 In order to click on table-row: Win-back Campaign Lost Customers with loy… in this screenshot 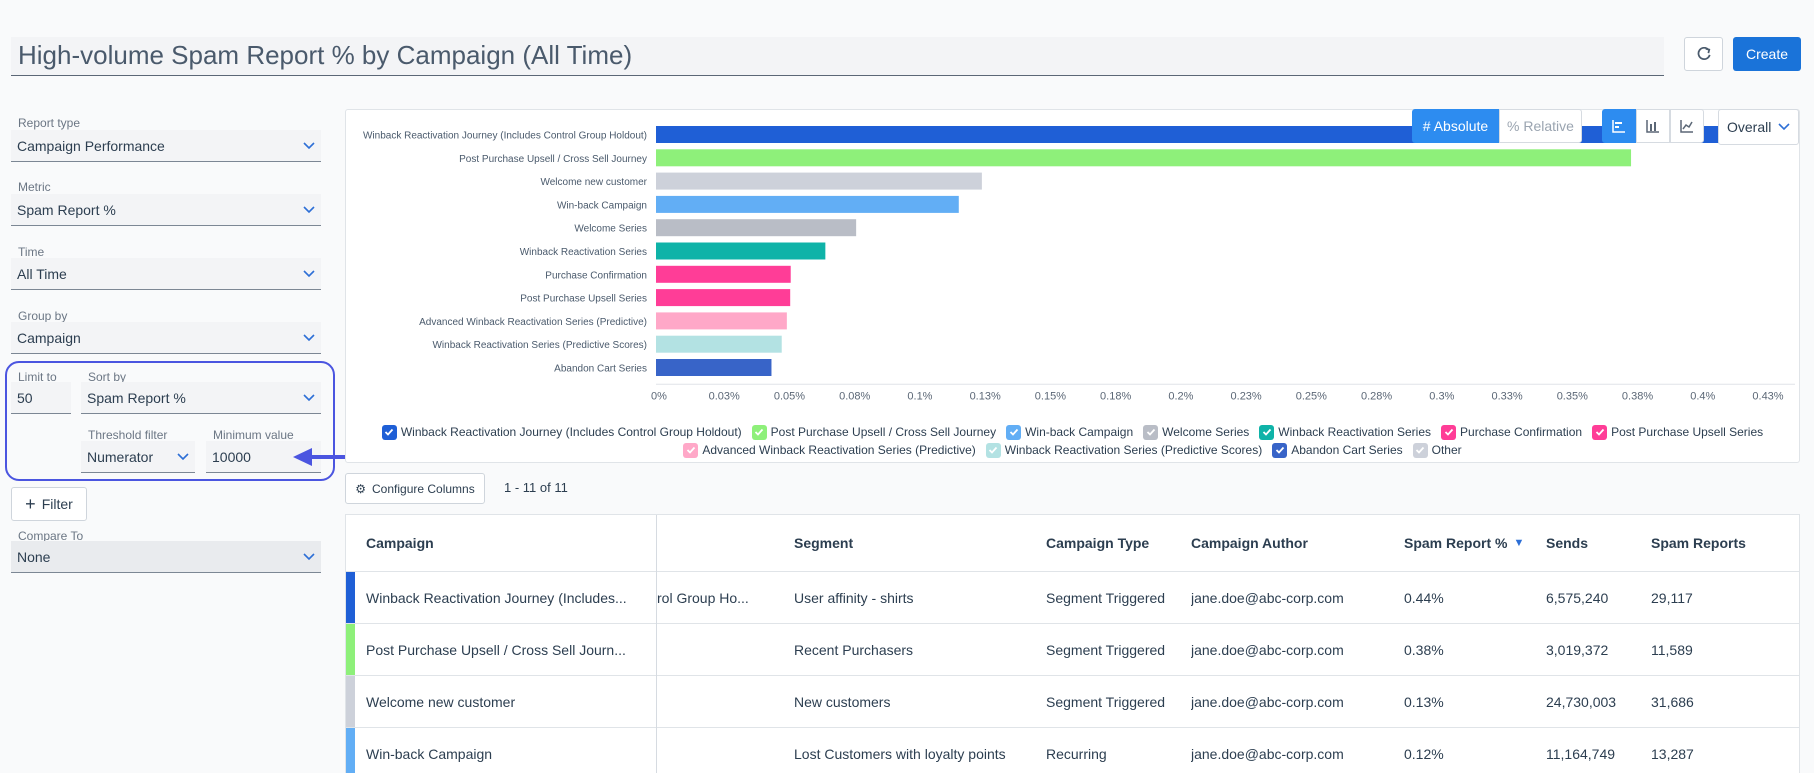, I will do `click(1072, 750)`.